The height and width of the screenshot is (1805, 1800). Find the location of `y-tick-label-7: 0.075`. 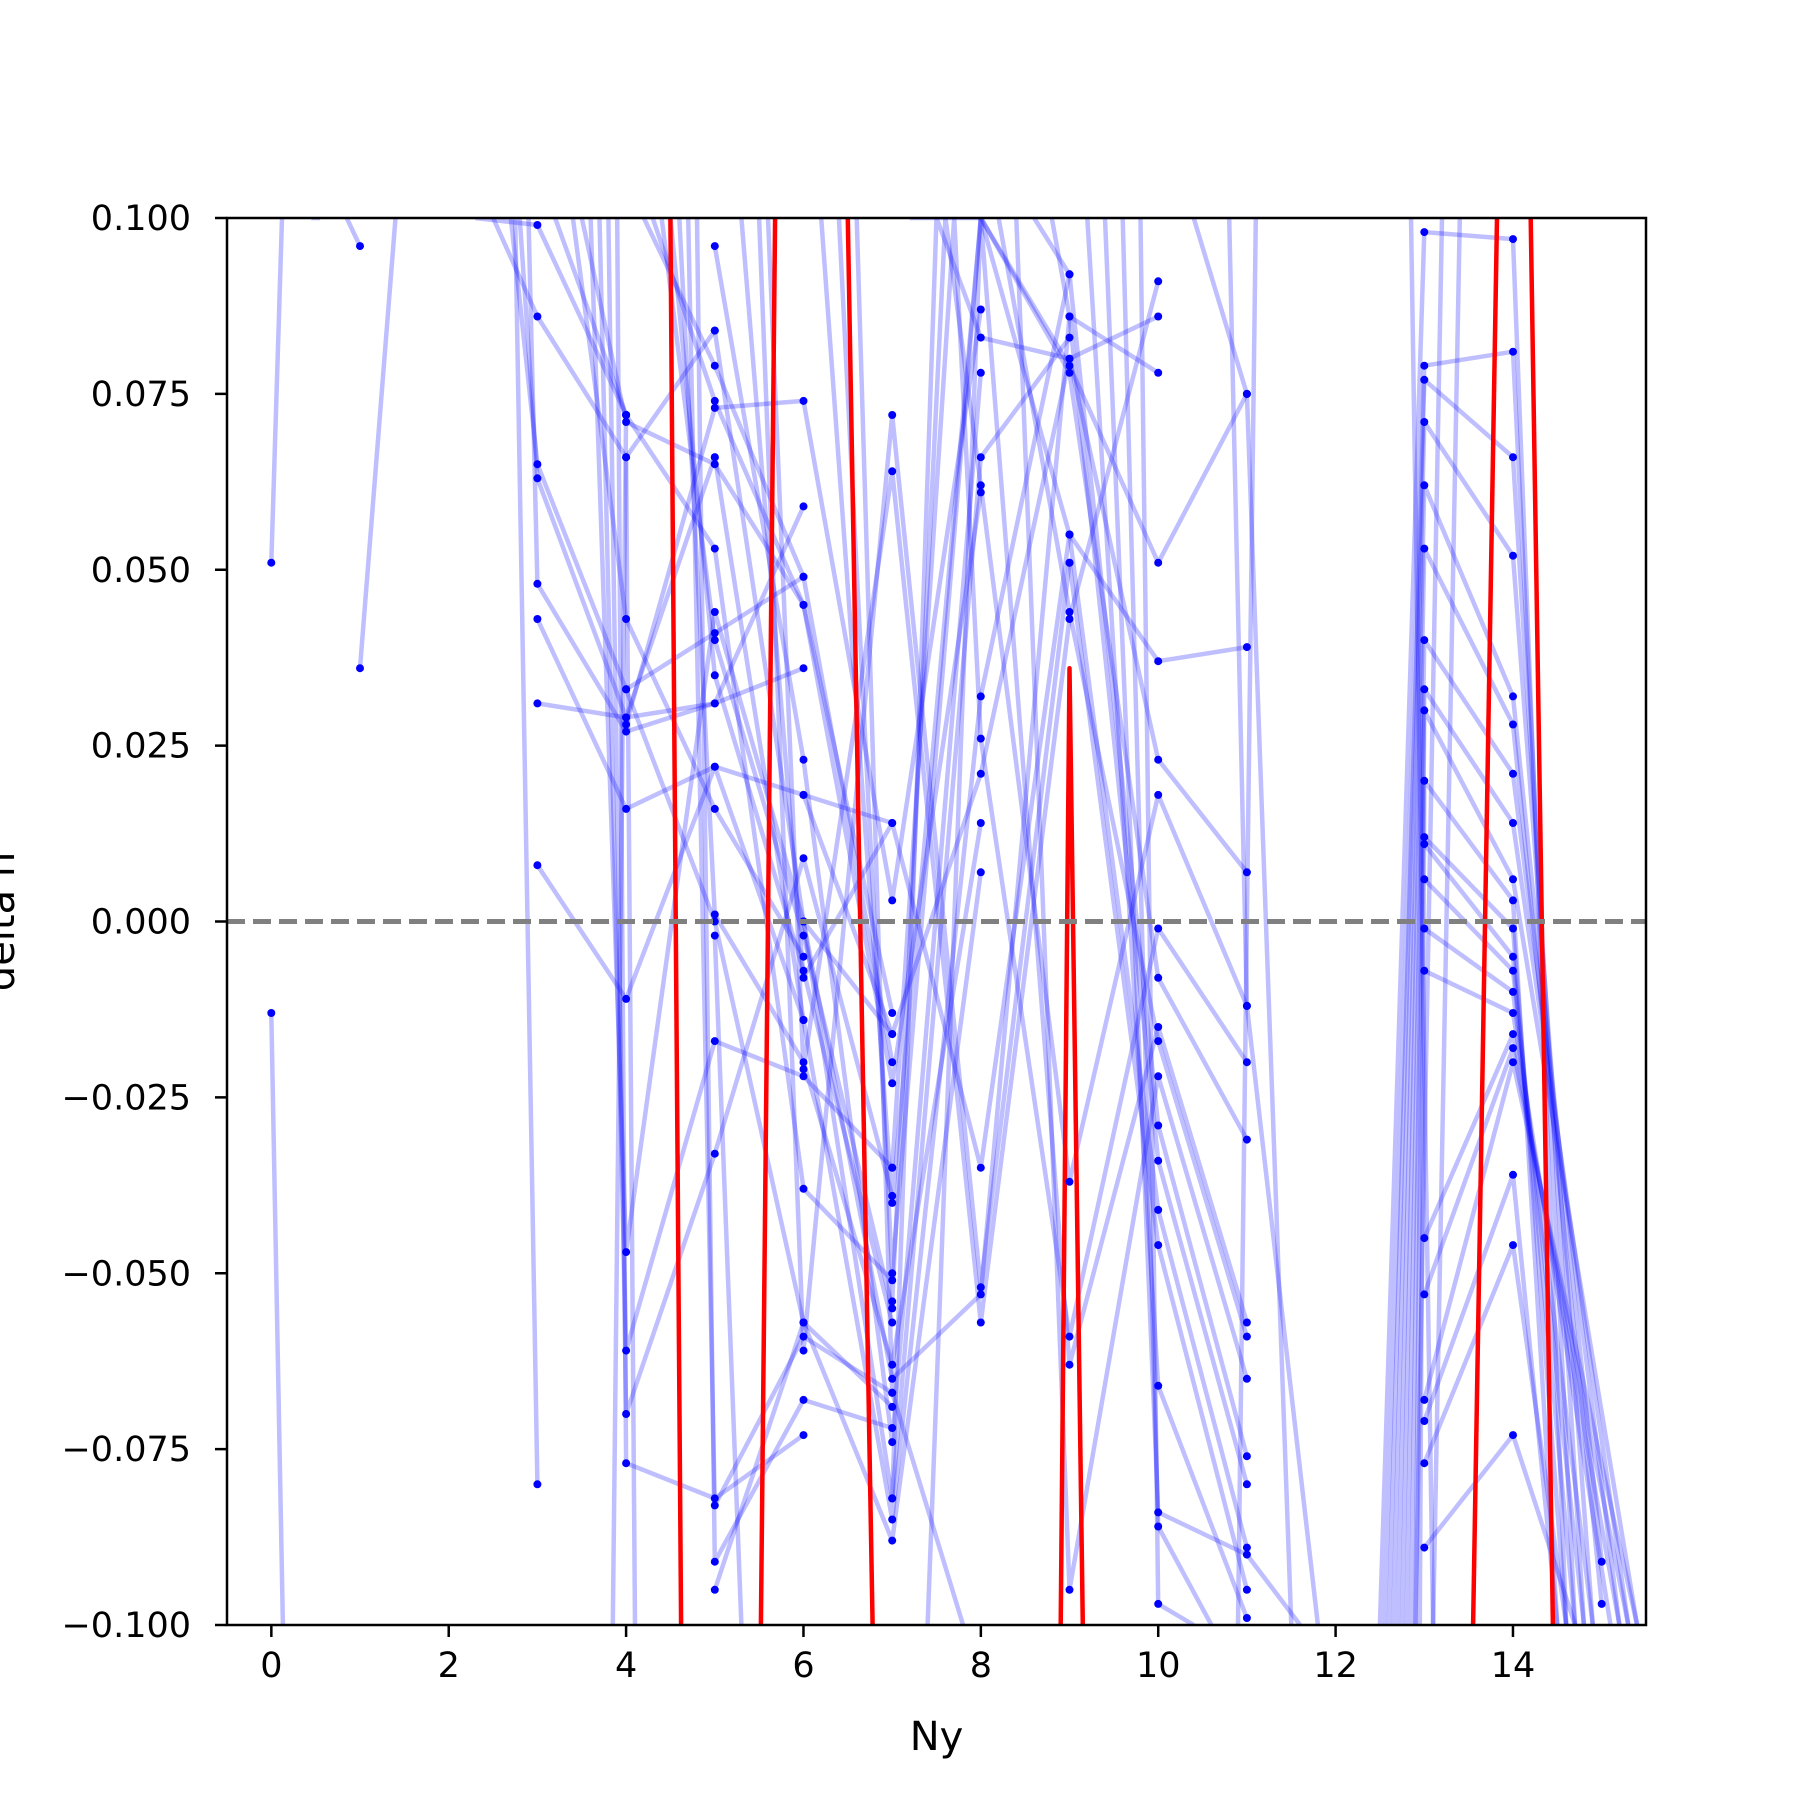

y-tick-label-7: 0.075 is located at coordinates (141, 395).